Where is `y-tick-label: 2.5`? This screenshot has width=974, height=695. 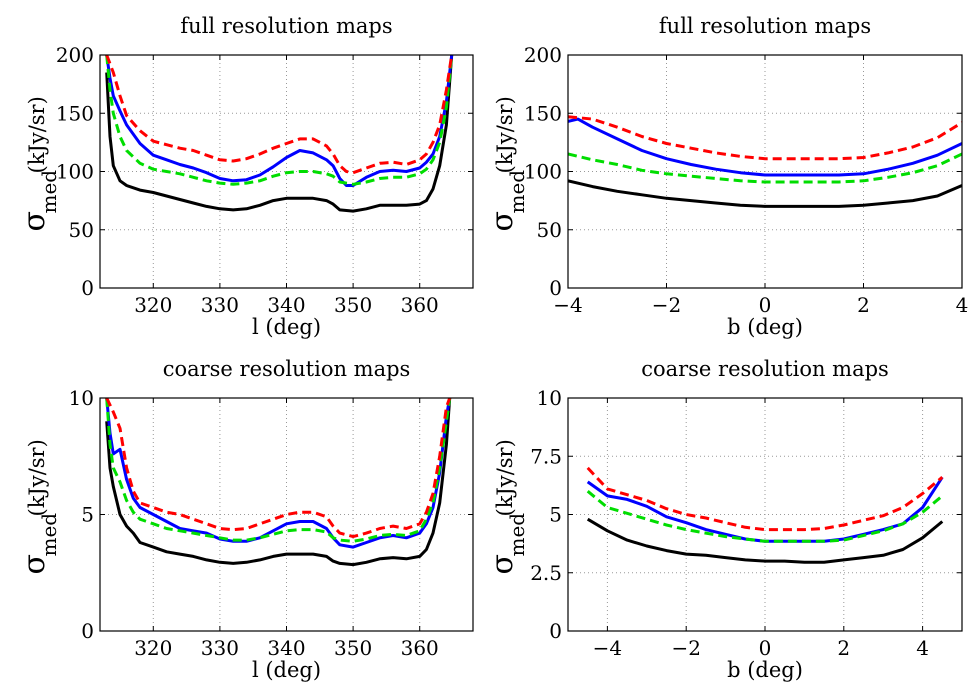 y-tick-label: 2.5 is located at coordinates (546, 573).